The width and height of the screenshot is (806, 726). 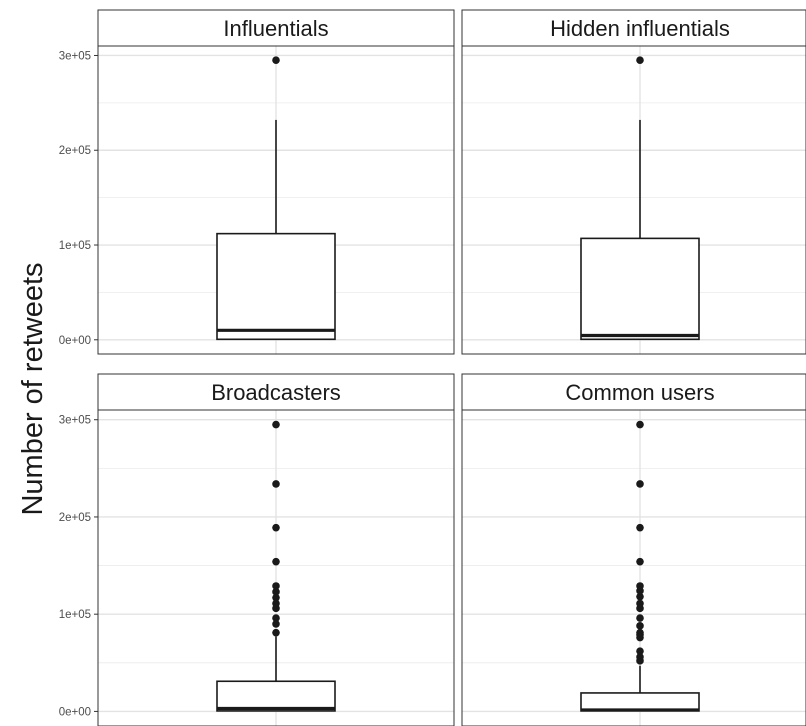 I want to click on facet-title: Hidden influentials, so click(x=640, y=28).